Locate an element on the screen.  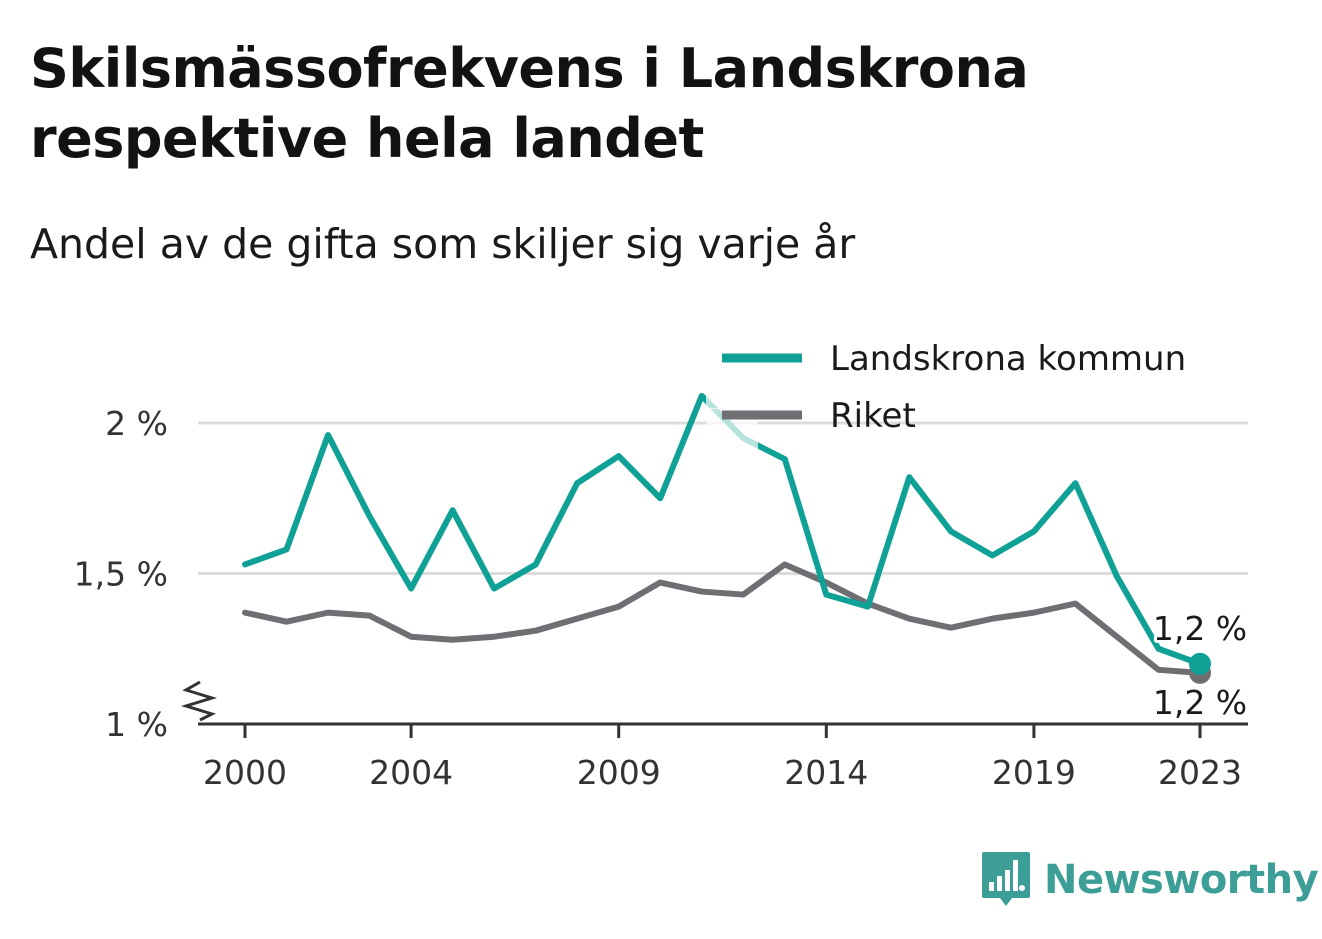
bar-chart-speech-bubble-icon is located at coordinates (1006, 879).